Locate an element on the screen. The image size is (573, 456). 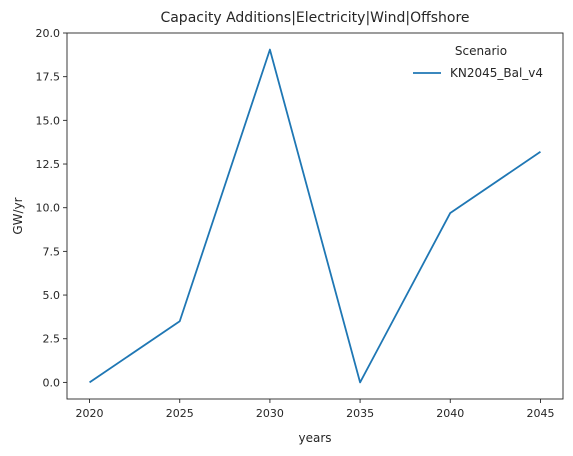
y-tick-label: 17.5 is located at coordinates (48, 77).